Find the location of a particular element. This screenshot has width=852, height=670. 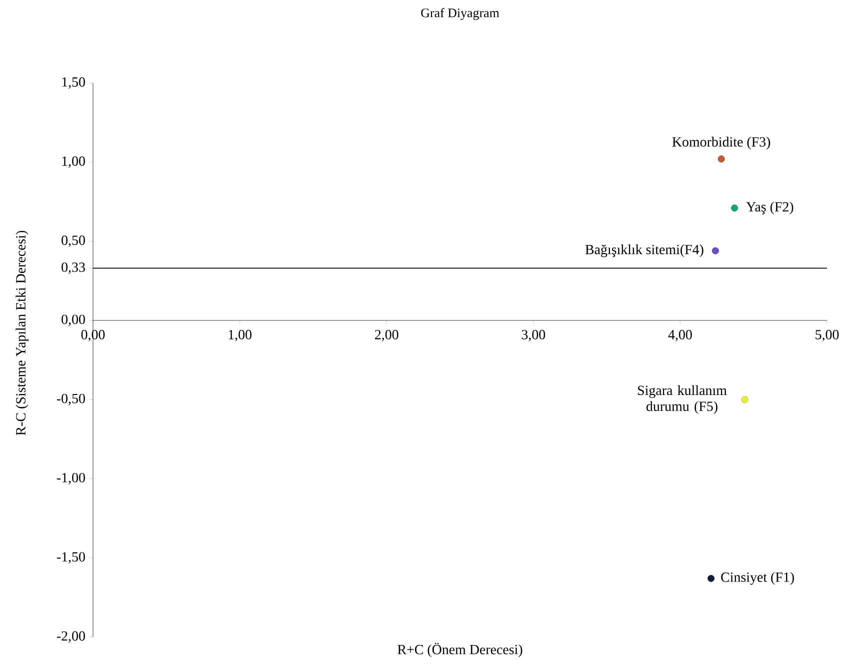

y-tick-label: -0,50 is located at coordinates (70, 400).